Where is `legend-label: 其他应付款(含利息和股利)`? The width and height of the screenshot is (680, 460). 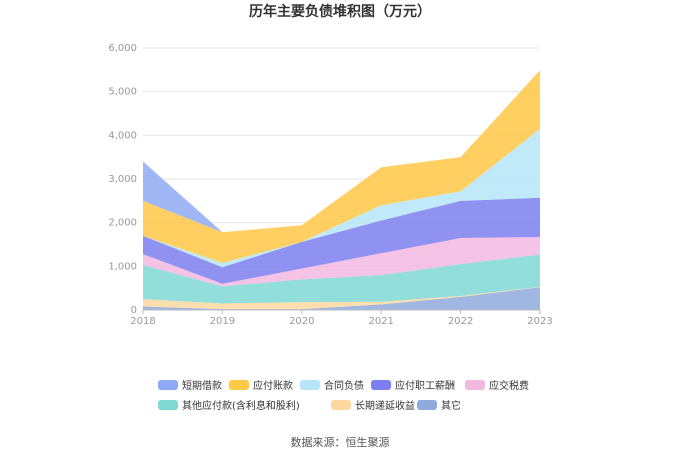 legend-label: 其他应付款(含利息和股利) is located at coordinates (241, 405).